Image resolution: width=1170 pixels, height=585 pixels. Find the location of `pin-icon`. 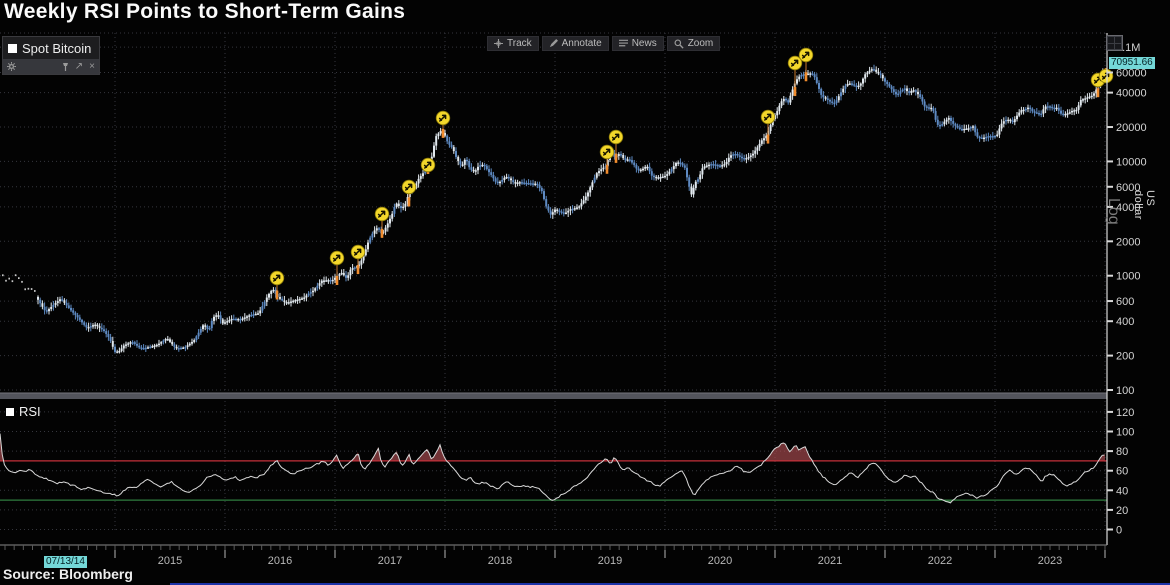

pin-icon is located at coordinates (65, 66).